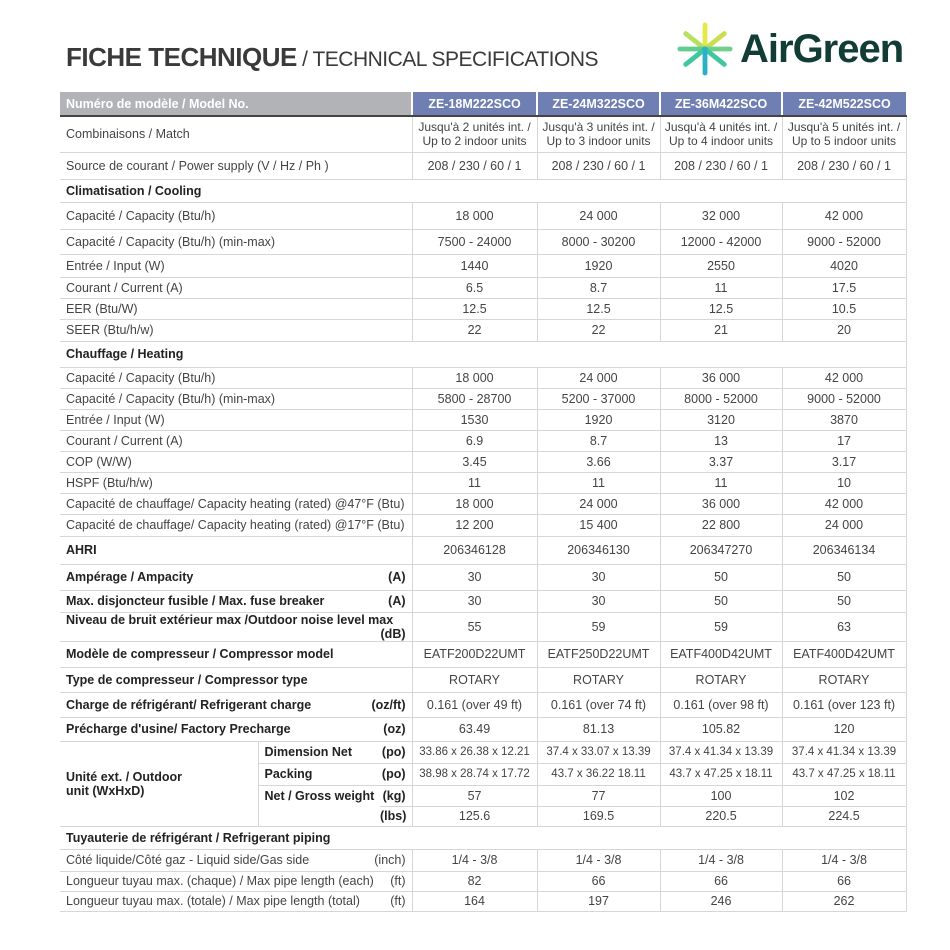 This screenshot has width=950, height=950. Describe the element at coordinates (598, 705) in the screenshot. I see `value-cell: 0.161 (over 74 ft)` at that location.